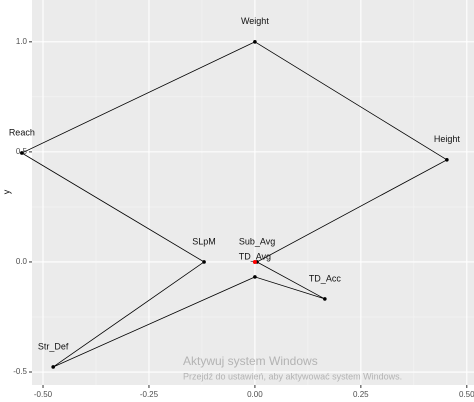 The width and height of the screenshot is (474, 402). I want to click on point-label: Height, so click(447, 139).